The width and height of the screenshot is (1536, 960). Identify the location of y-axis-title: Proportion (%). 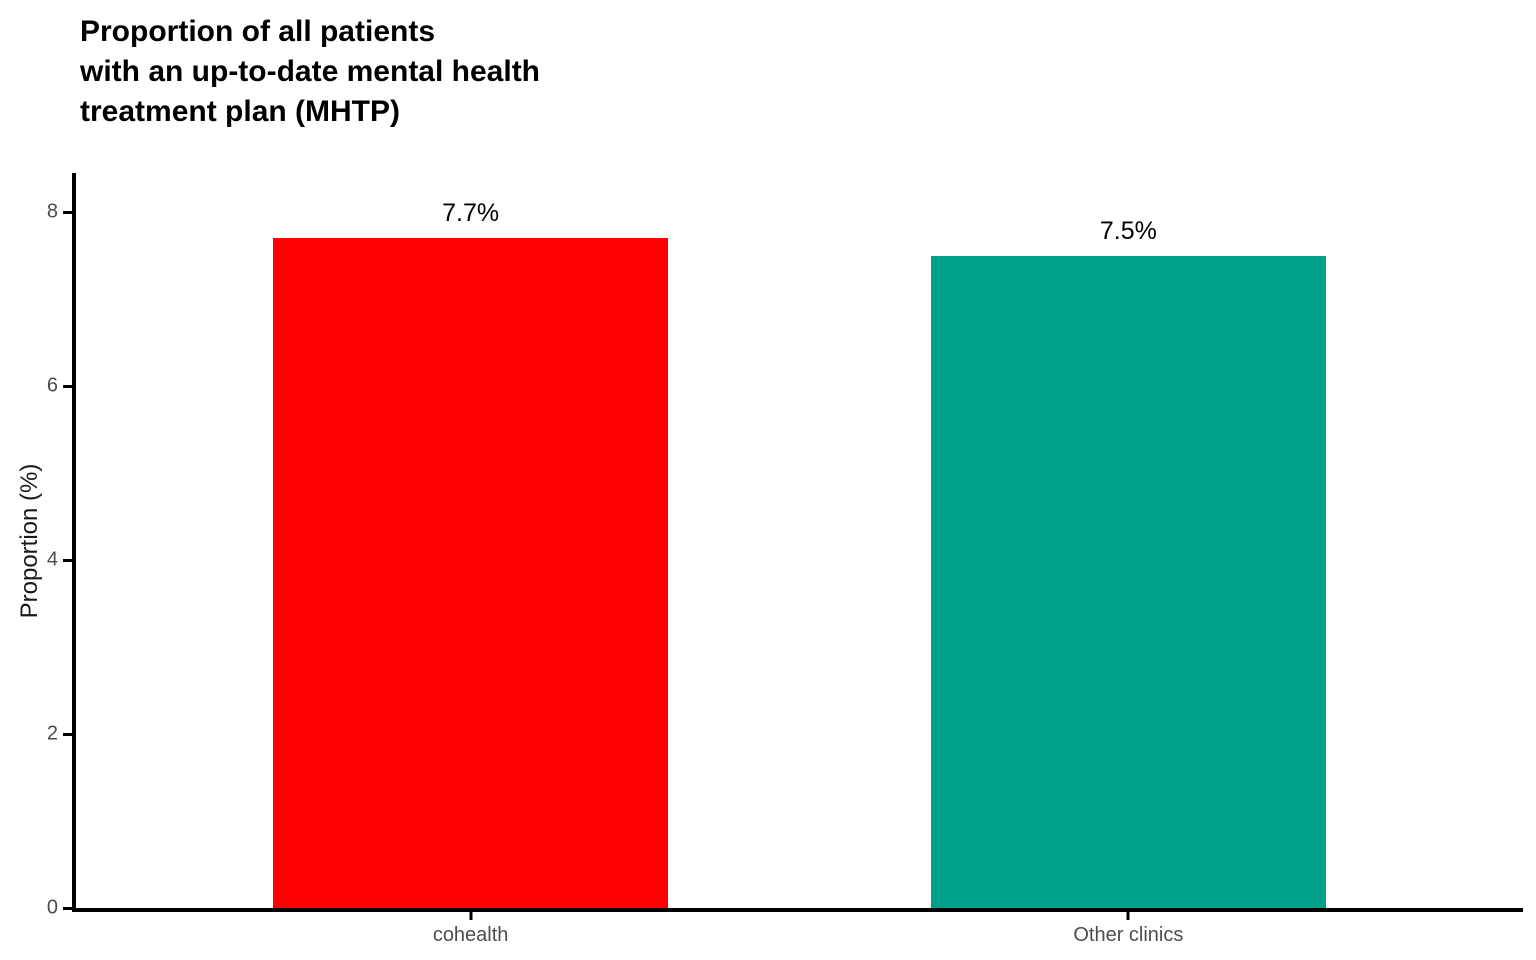
(29, 541).